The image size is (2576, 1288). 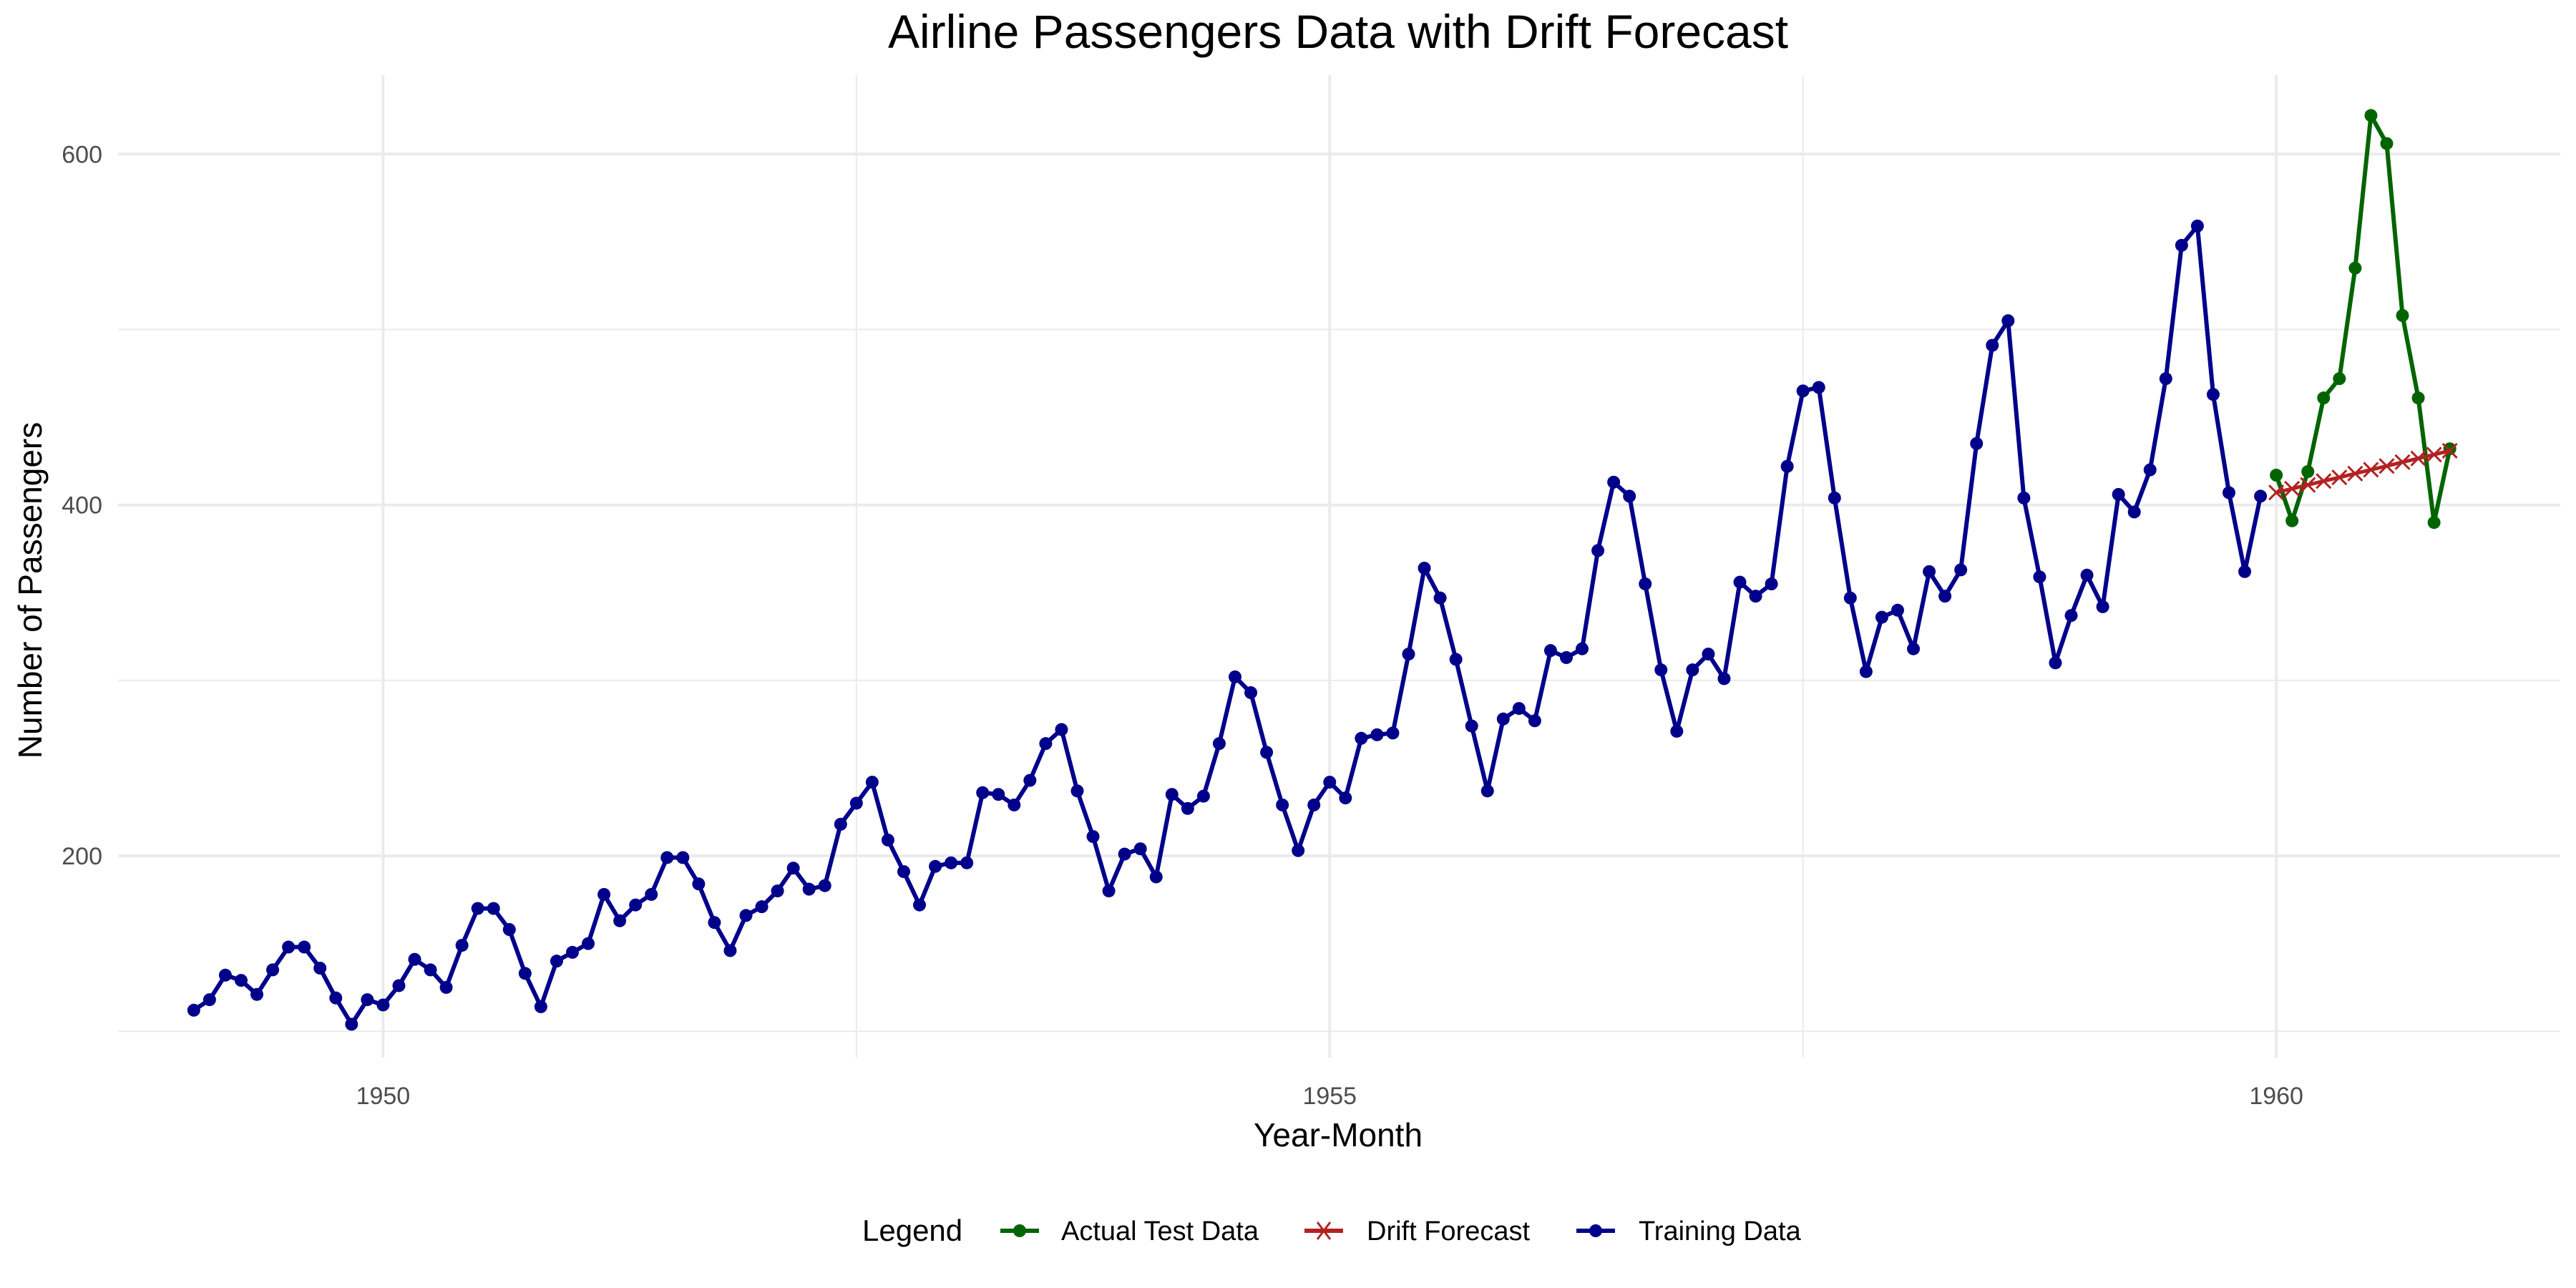 I want to click on series-line-drift-forecast, so click(x=2363, y=471).